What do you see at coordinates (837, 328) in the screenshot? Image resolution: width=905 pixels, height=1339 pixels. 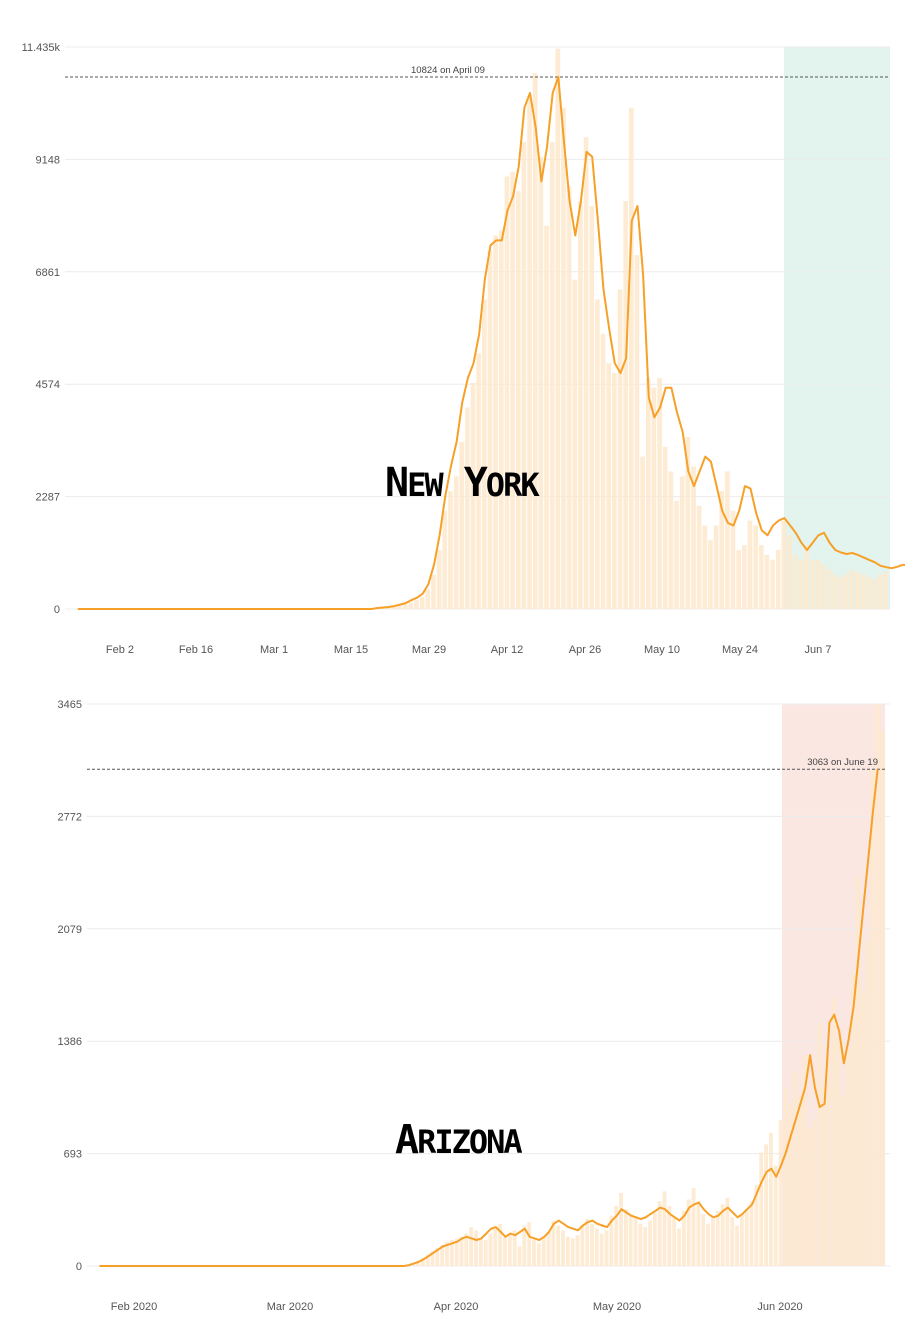 I see `highlight-region` at bounding box center [837, 328].